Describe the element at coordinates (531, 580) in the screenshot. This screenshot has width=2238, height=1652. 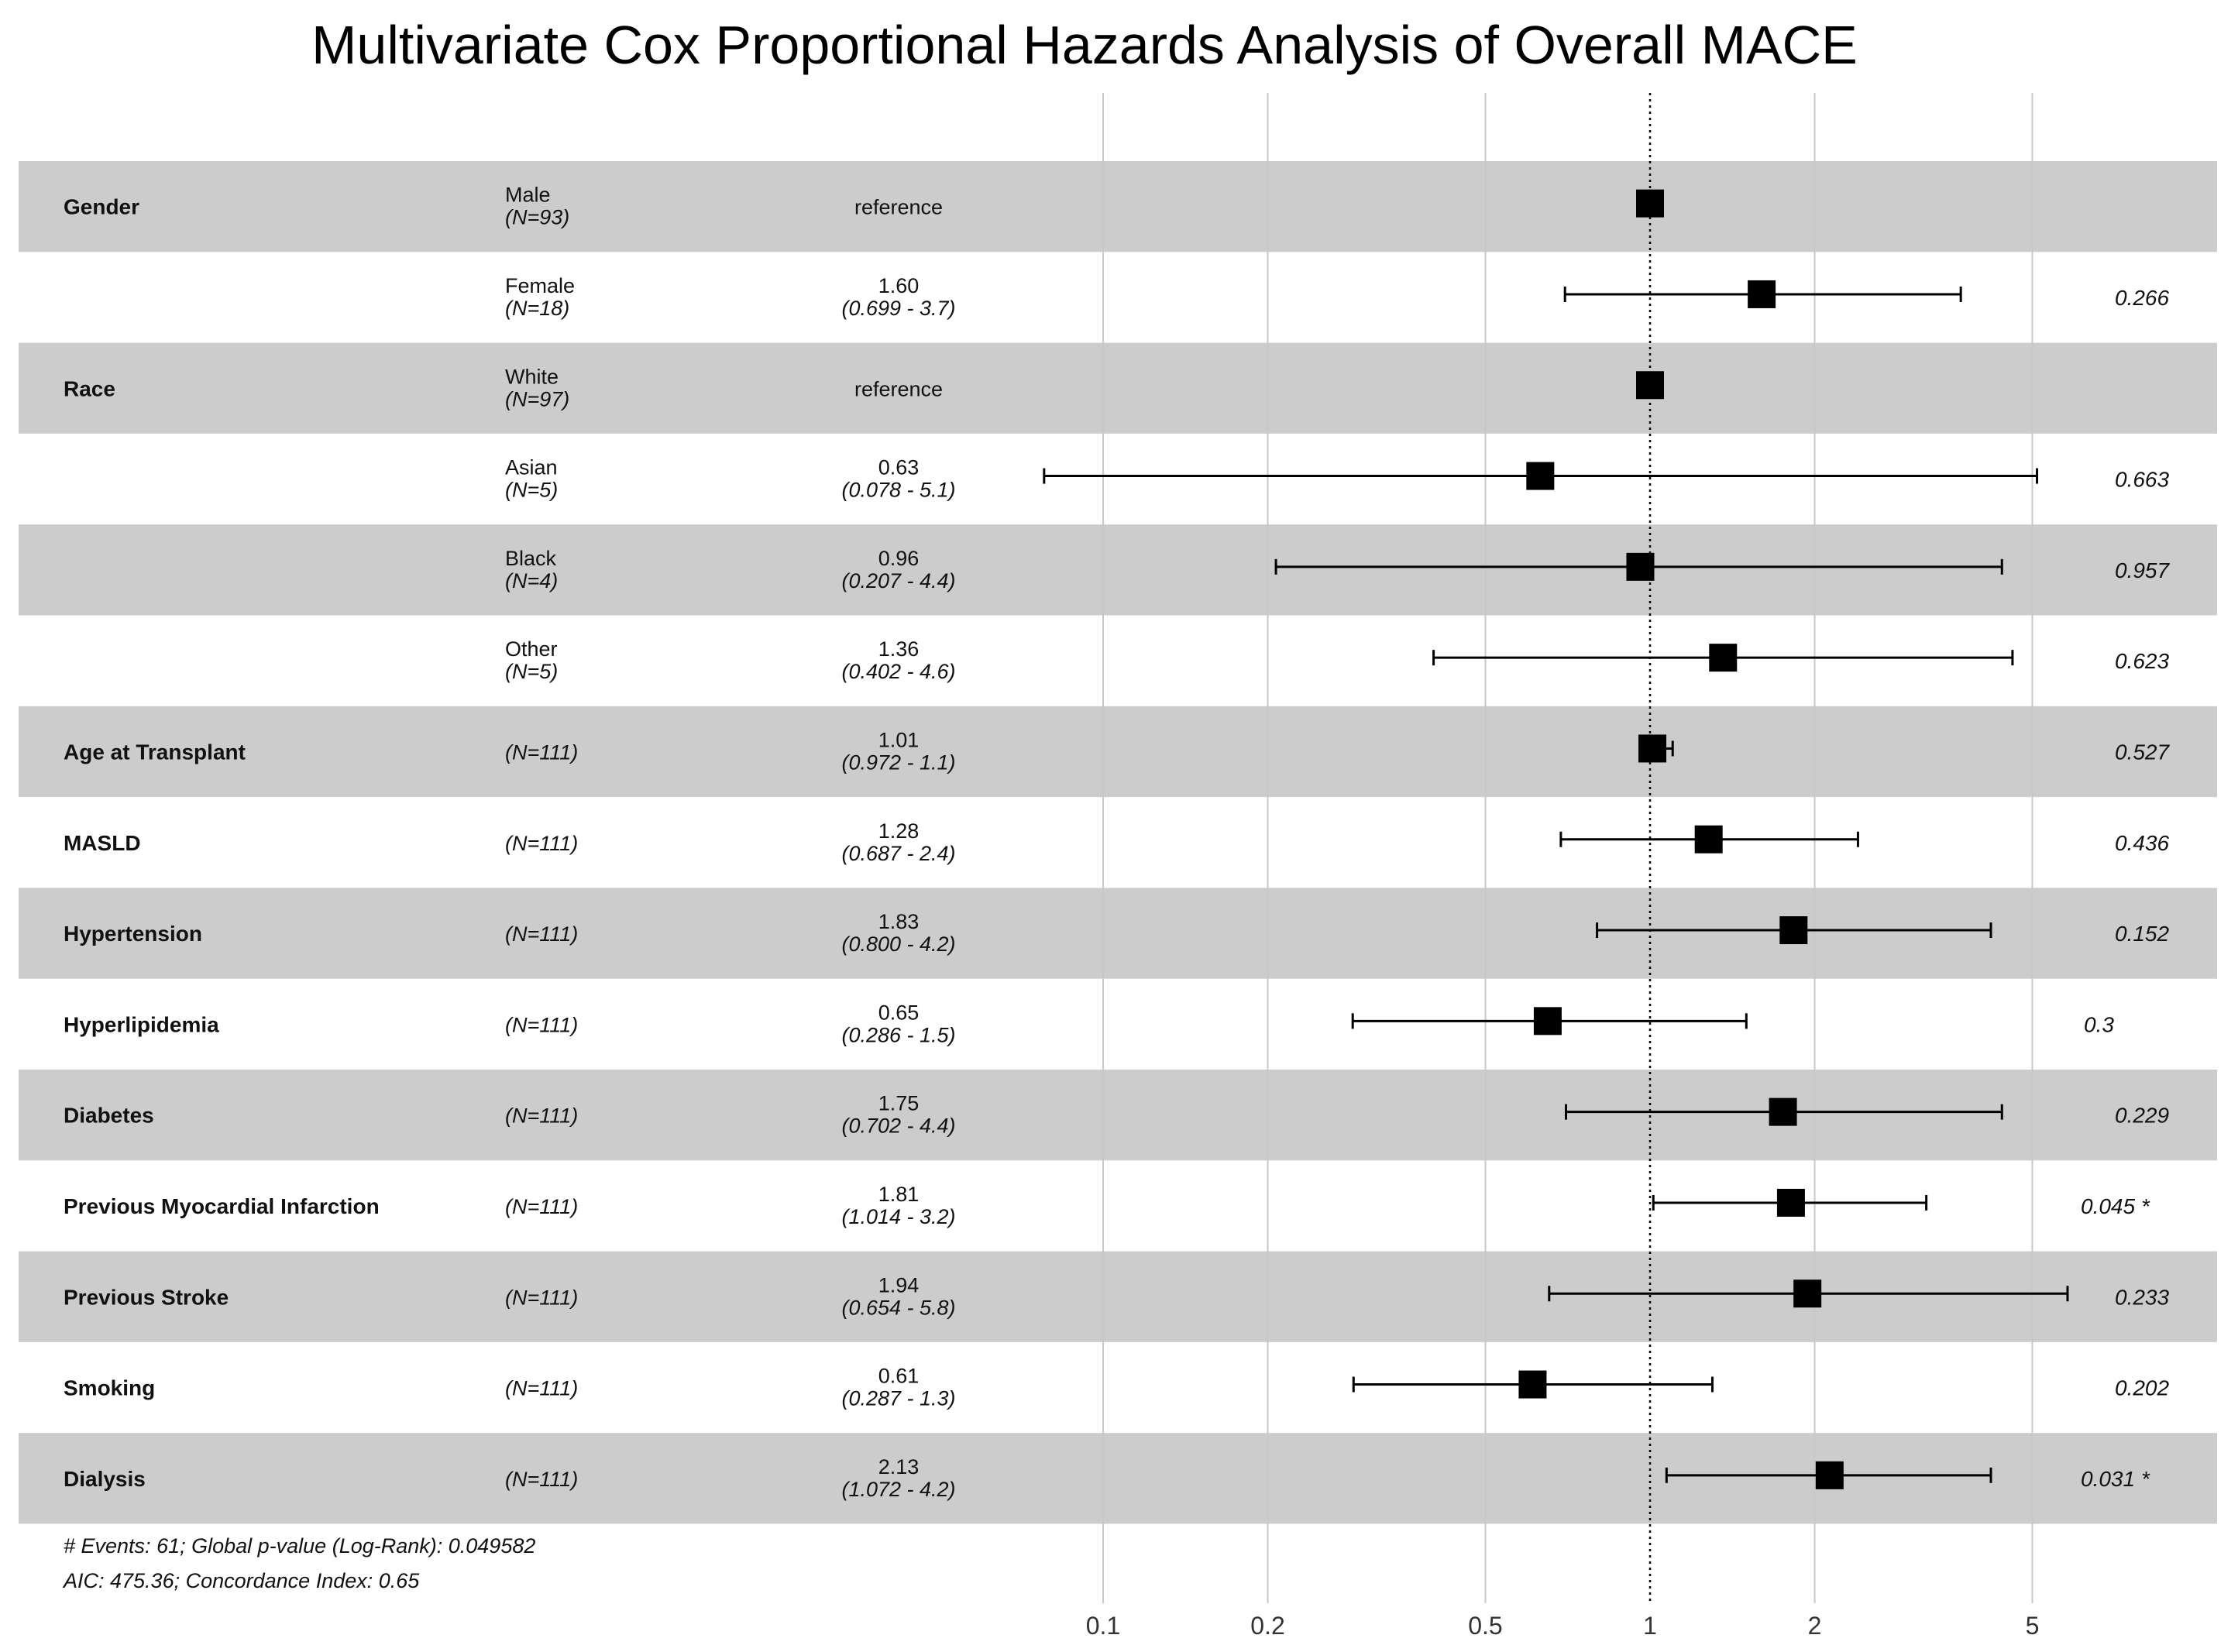
I see `n-label: (N=4)` at that location.